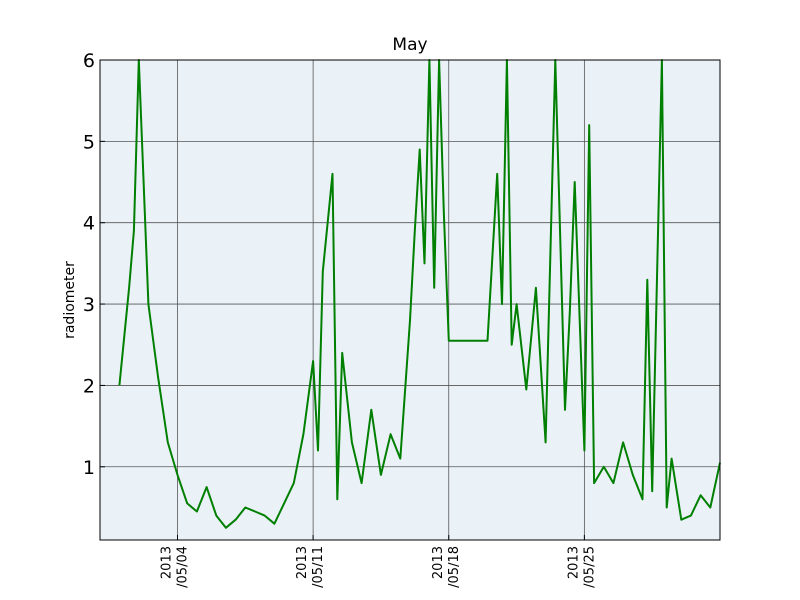 The image size is (800, 600). Describe the element at coordinates (89, 386) in the screenshot. I see `y-tick-label-1: 2` at that location.